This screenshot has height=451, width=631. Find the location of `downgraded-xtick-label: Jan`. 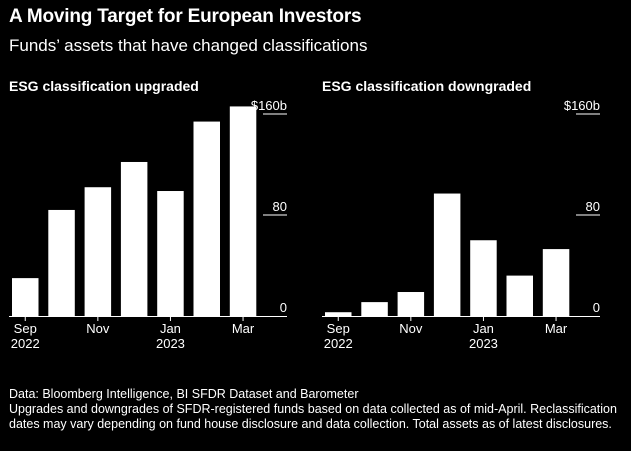

downgraded-xtick-label: Jan is located at coordinates (483, 328).